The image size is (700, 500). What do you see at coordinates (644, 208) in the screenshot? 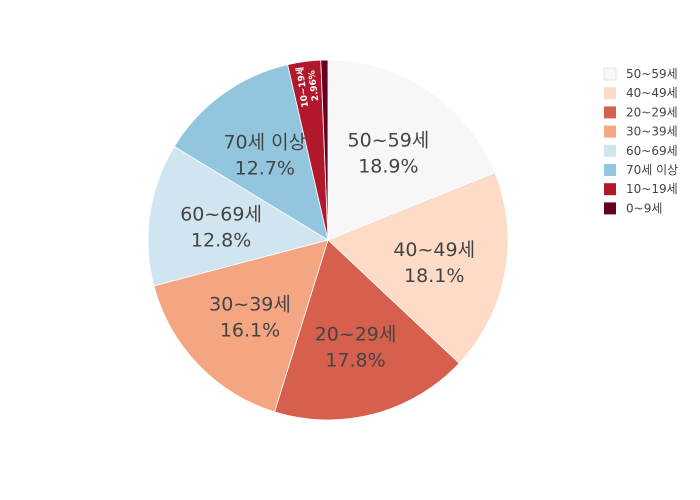
I see `legend-label-7: 0~9세` at bounding box center [644, 208].